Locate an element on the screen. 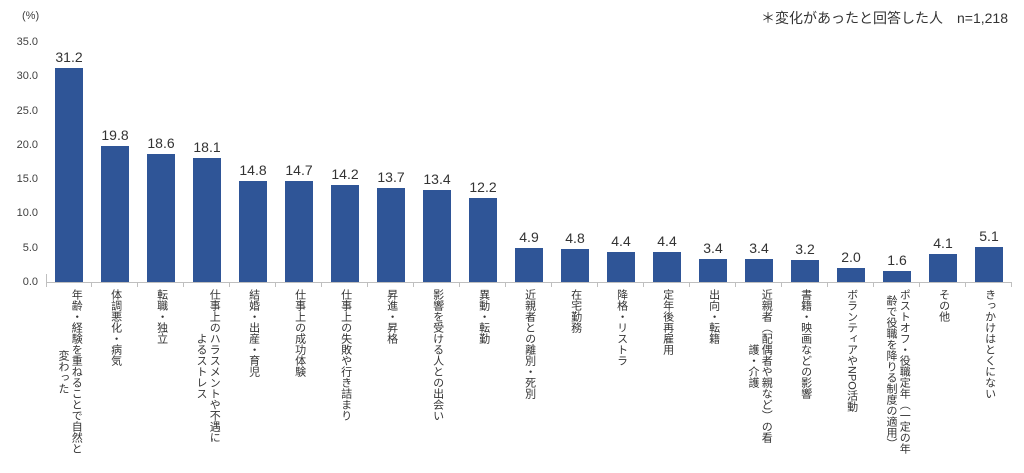  plot-cell: 4.9 is located at coordinates (529, 162).